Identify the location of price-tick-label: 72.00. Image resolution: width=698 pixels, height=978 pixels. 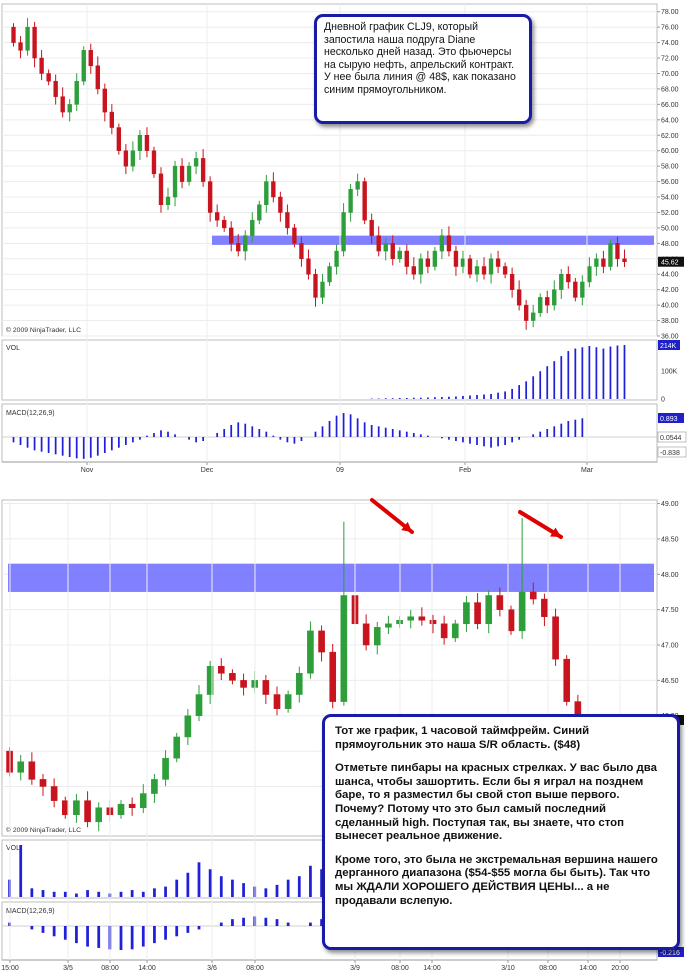
(670, 59).